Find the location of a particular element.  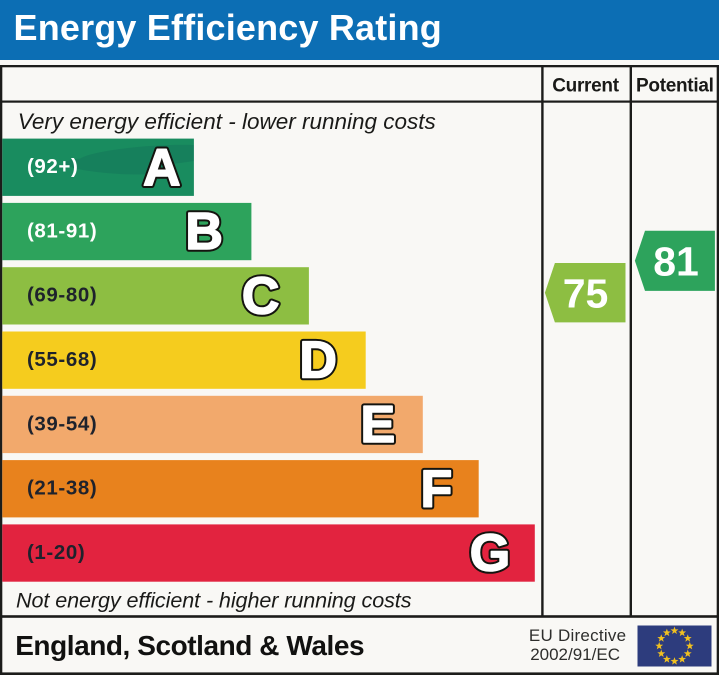

svg-text: D is located at coordinates (318, 361).